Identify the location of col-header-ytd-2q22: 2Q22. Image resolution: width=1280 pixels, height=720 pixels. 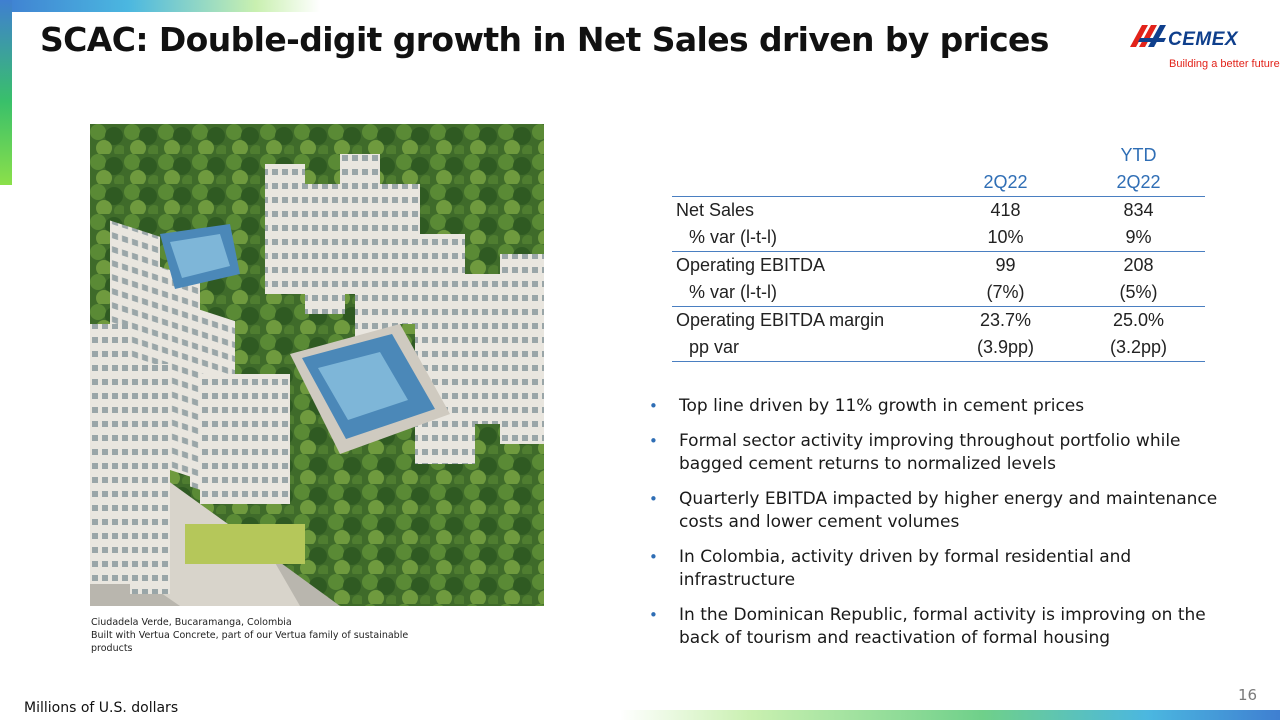
(1138, 182).